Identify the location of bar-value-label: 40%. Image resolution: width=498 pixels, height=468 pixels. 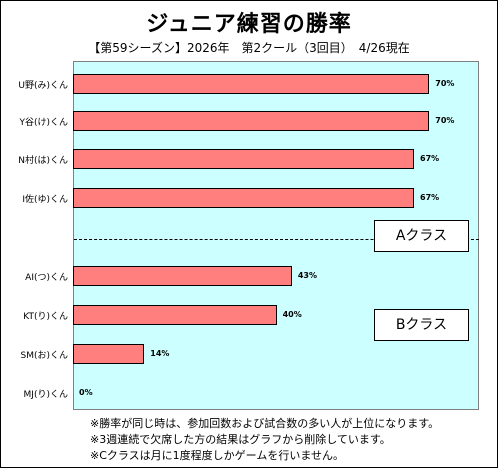
(292, 314).